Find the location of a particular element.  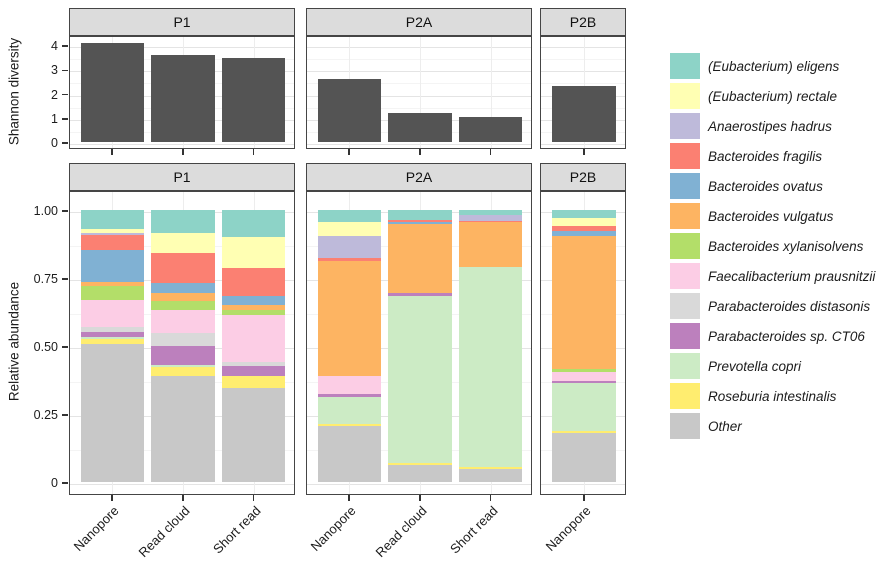

legend-label: Parabacteroides sp. CT06 is located at coordinates (786, 336).